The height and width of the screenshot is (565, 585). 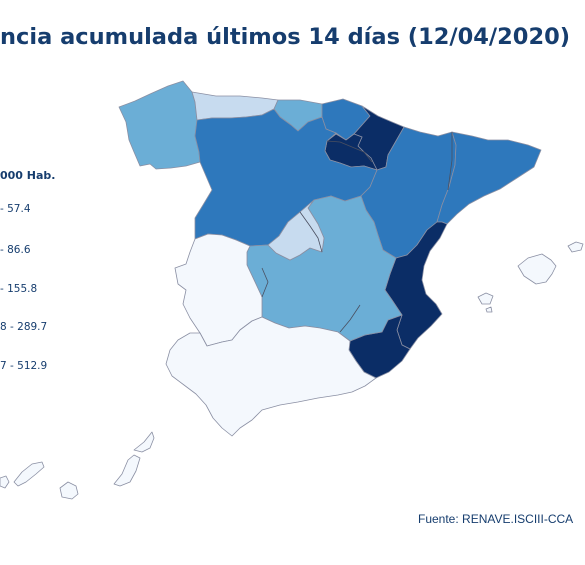 I want to click on region-valencia, so click(x=416, y=285).